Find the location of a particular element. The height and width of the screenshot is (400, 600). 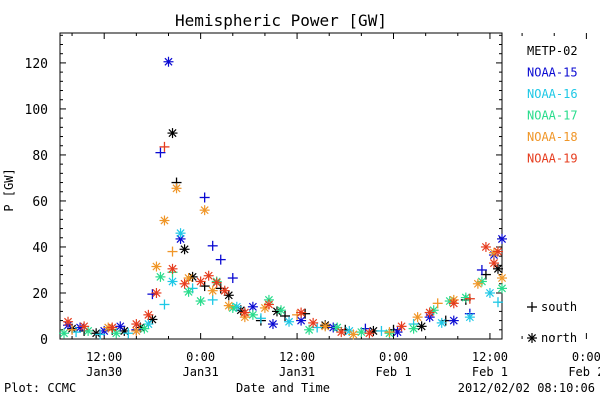

marker-key: south north is located at coordinates (552, 322).